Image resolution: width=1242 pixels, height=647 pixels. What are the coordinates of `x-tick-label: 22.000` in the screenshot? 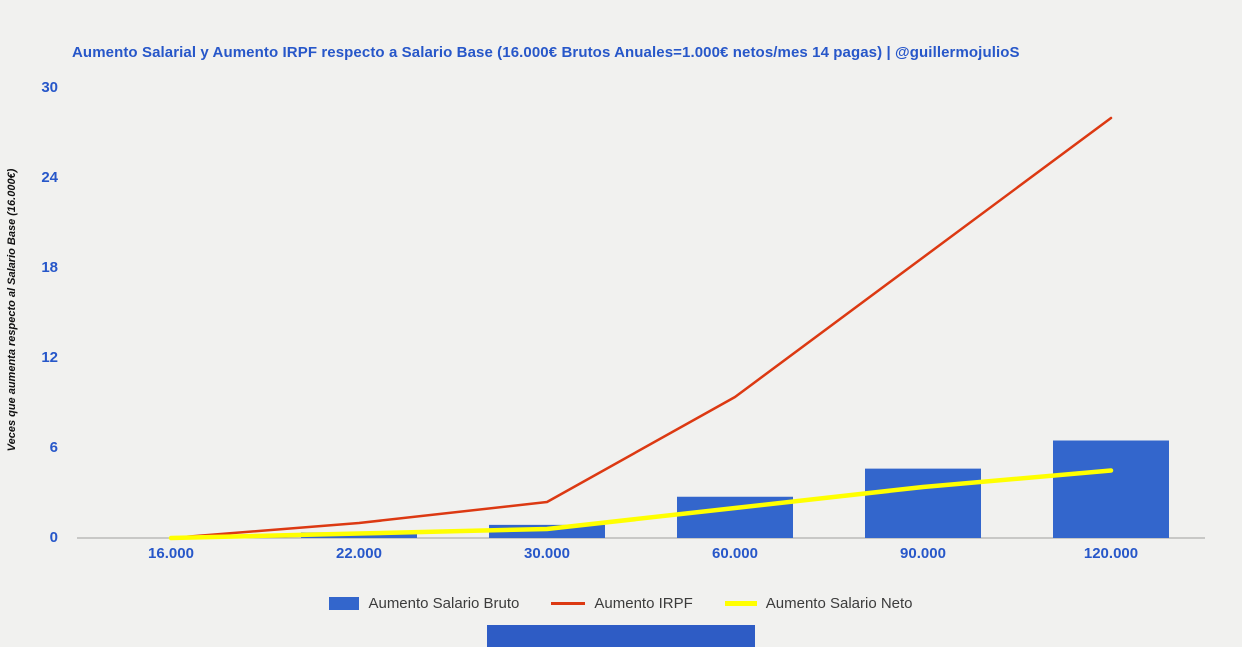 It's located at (359, 553).